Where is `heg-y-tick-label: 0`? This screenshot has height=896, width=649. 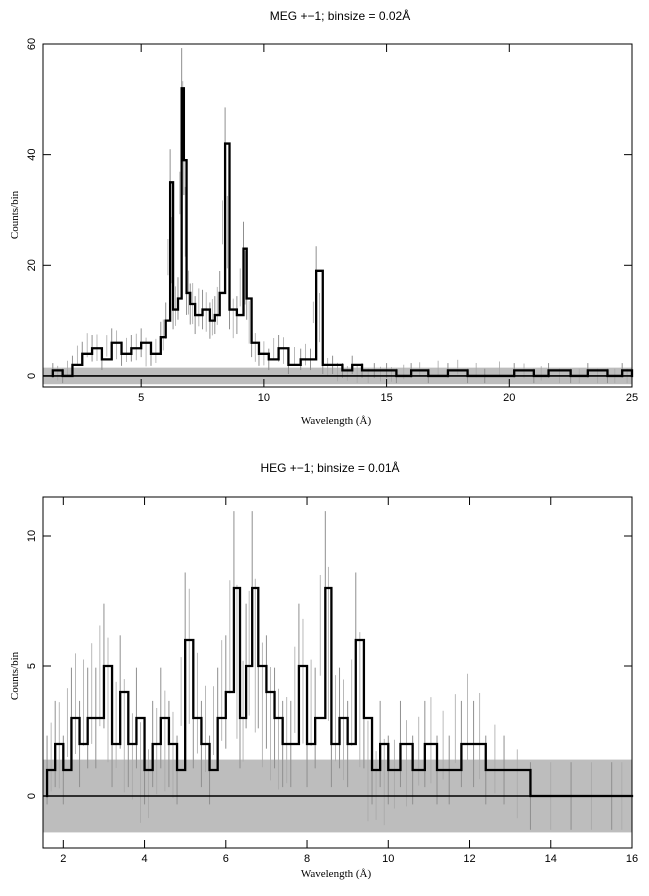
heg-y-tick-label: 0 is located at coordinates (32, 796).